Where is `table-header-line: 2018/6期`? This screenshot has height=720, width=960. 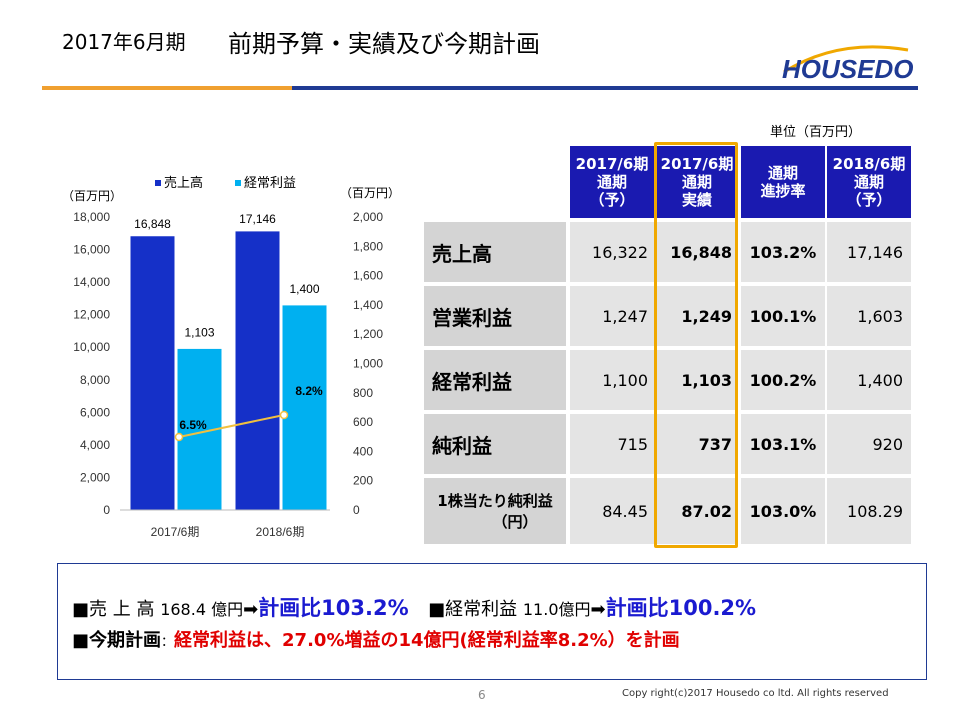 table-header-line: 2018/6期 is located at coordinates (869, 164).